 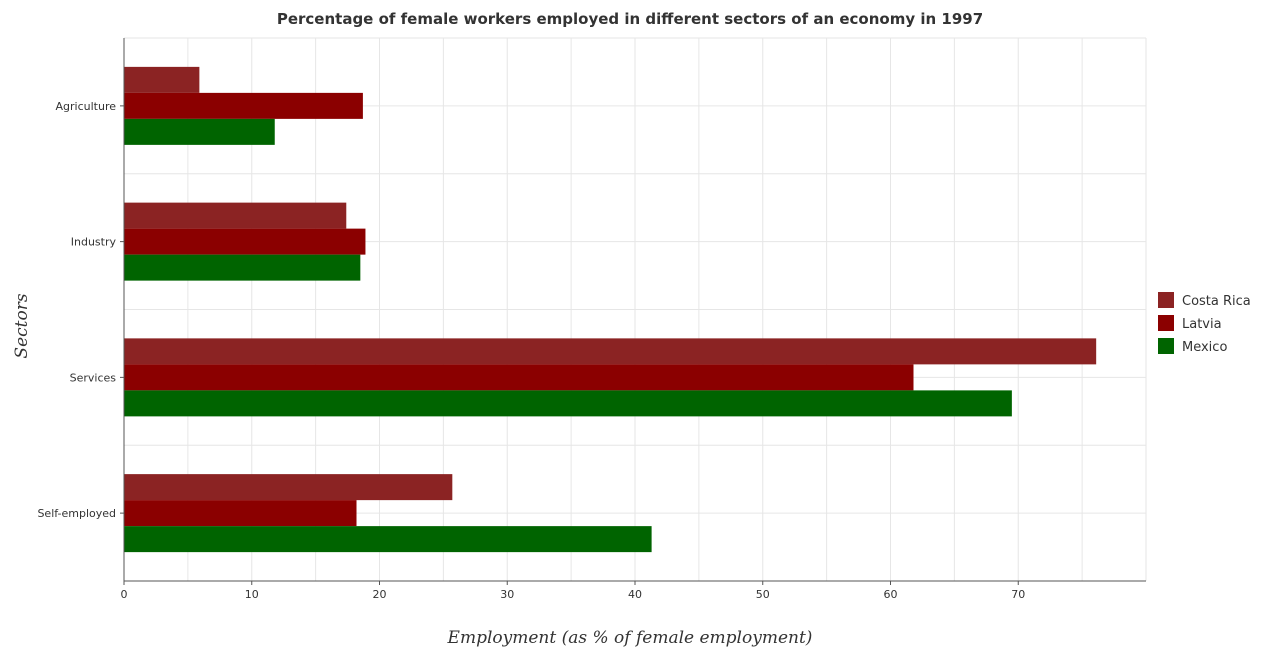 What do you see at coordinates (86, 106) in the screenshot?
I see `y-tick-label: Agriculture` at bounding box center [86, 106].